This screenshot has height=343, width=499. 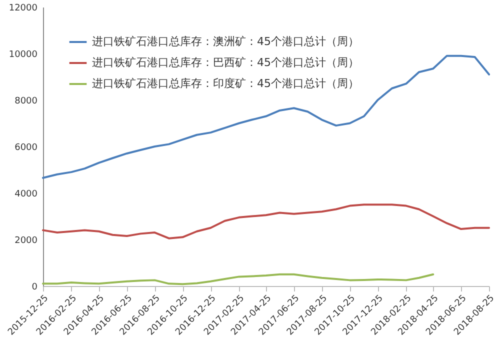 What do you see at coordinates (23, 9) in the screenshot?
I see `y-tick-label: 12000` at bounding box center [23, 9].